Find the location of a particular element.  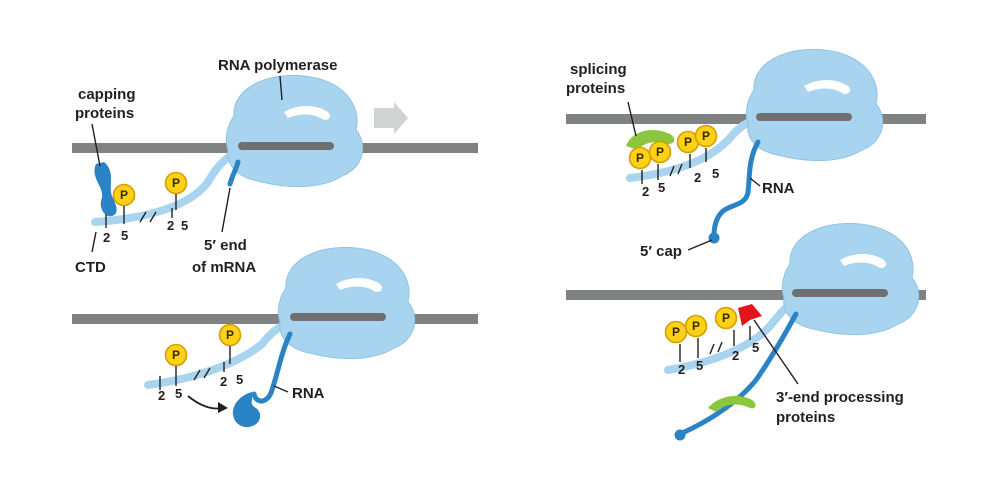

five-cap-leader is located at coordinates (700, 245).